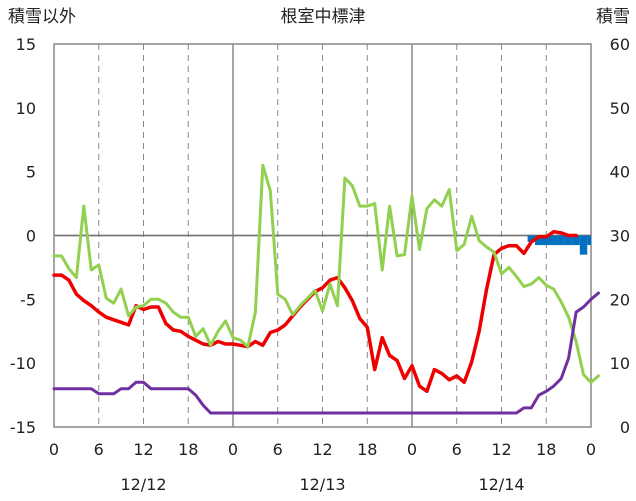 This screenshot has width=636, height=501. Describe the element at coordinates (23, 427) in the screenshot. I see `left-y-tick-0: -15` at that location.